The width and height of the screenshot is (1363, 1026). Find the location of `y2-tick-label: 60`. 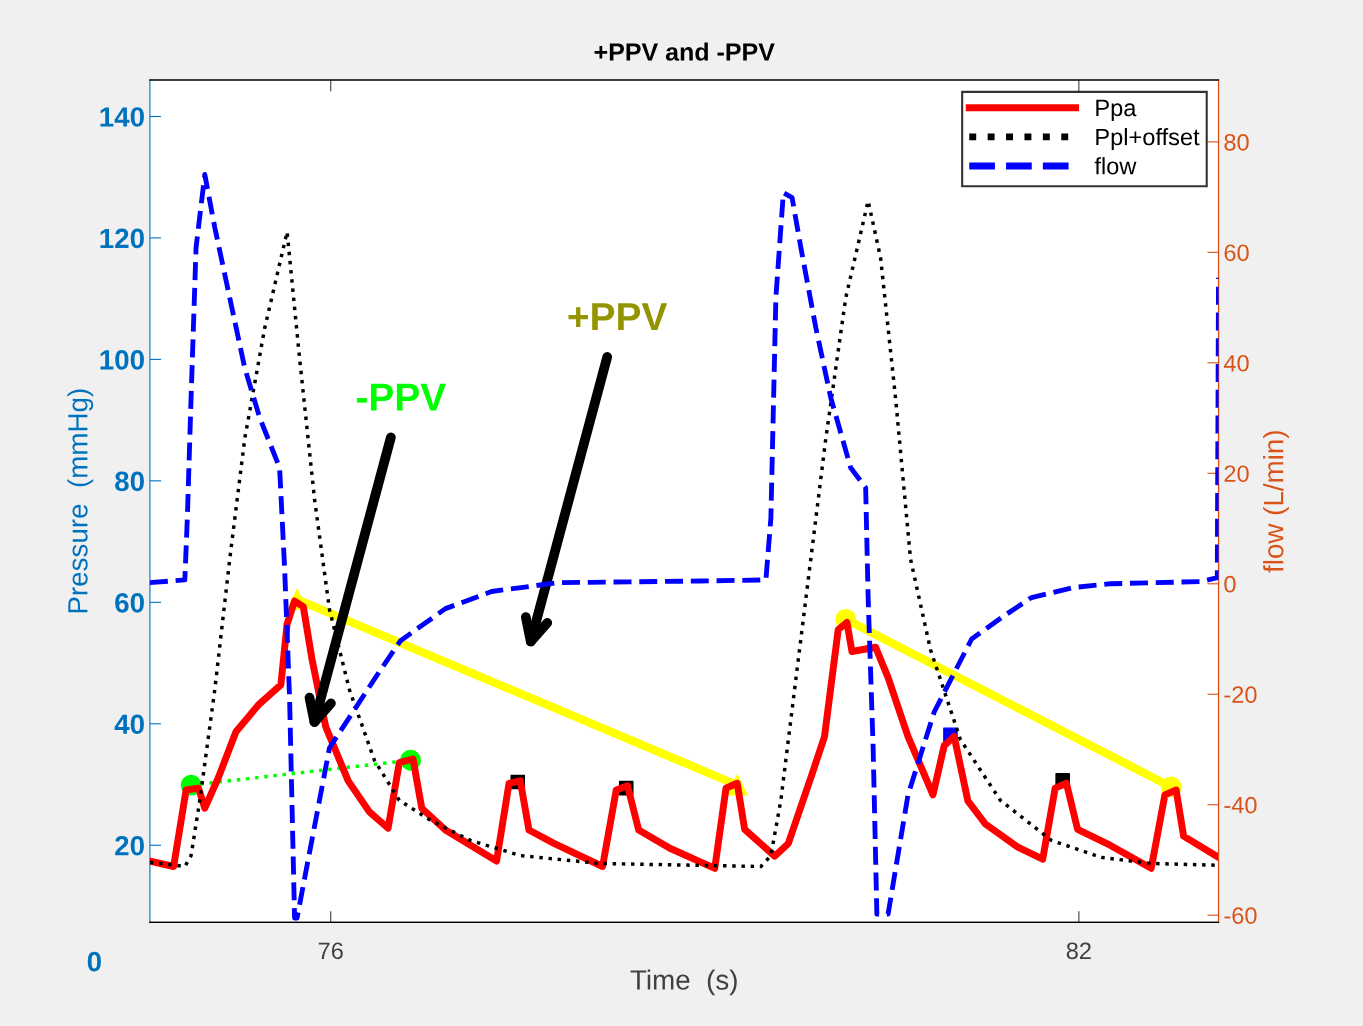

y2-tick-label: 60 is located at coordinates (1236, 253).